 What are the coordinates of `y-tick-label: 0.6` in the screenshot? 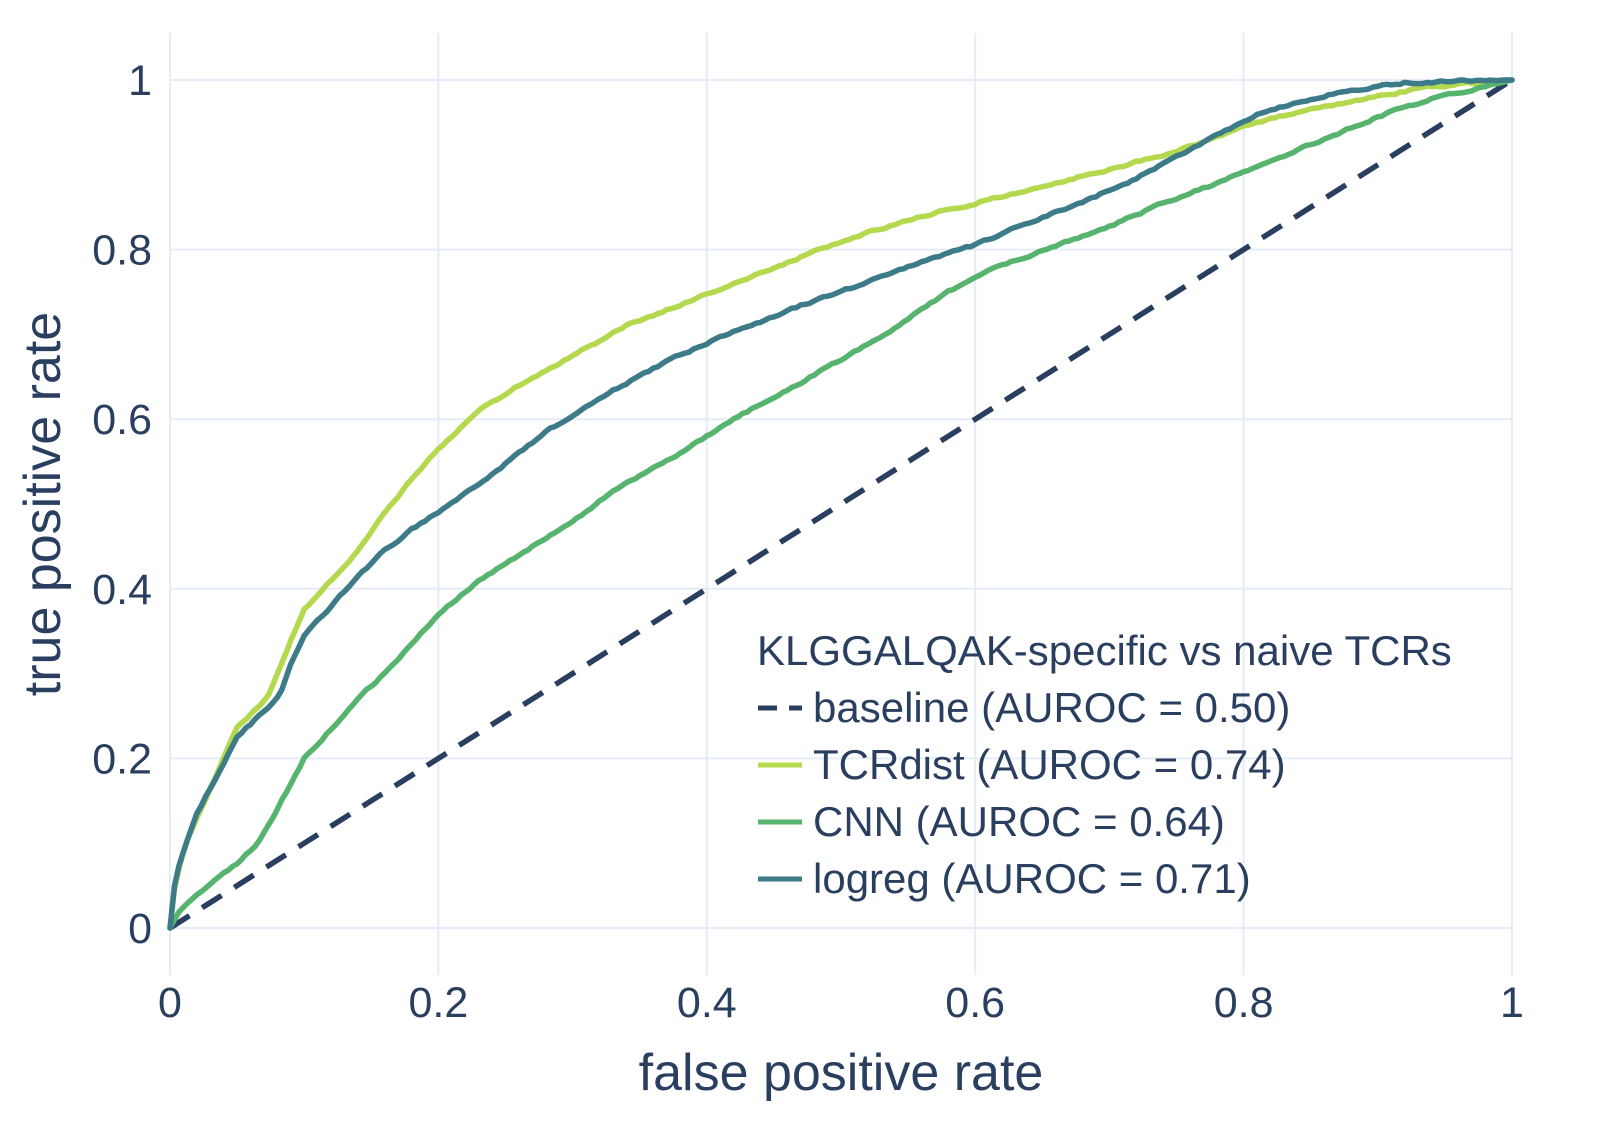 It's located at (122, 420).